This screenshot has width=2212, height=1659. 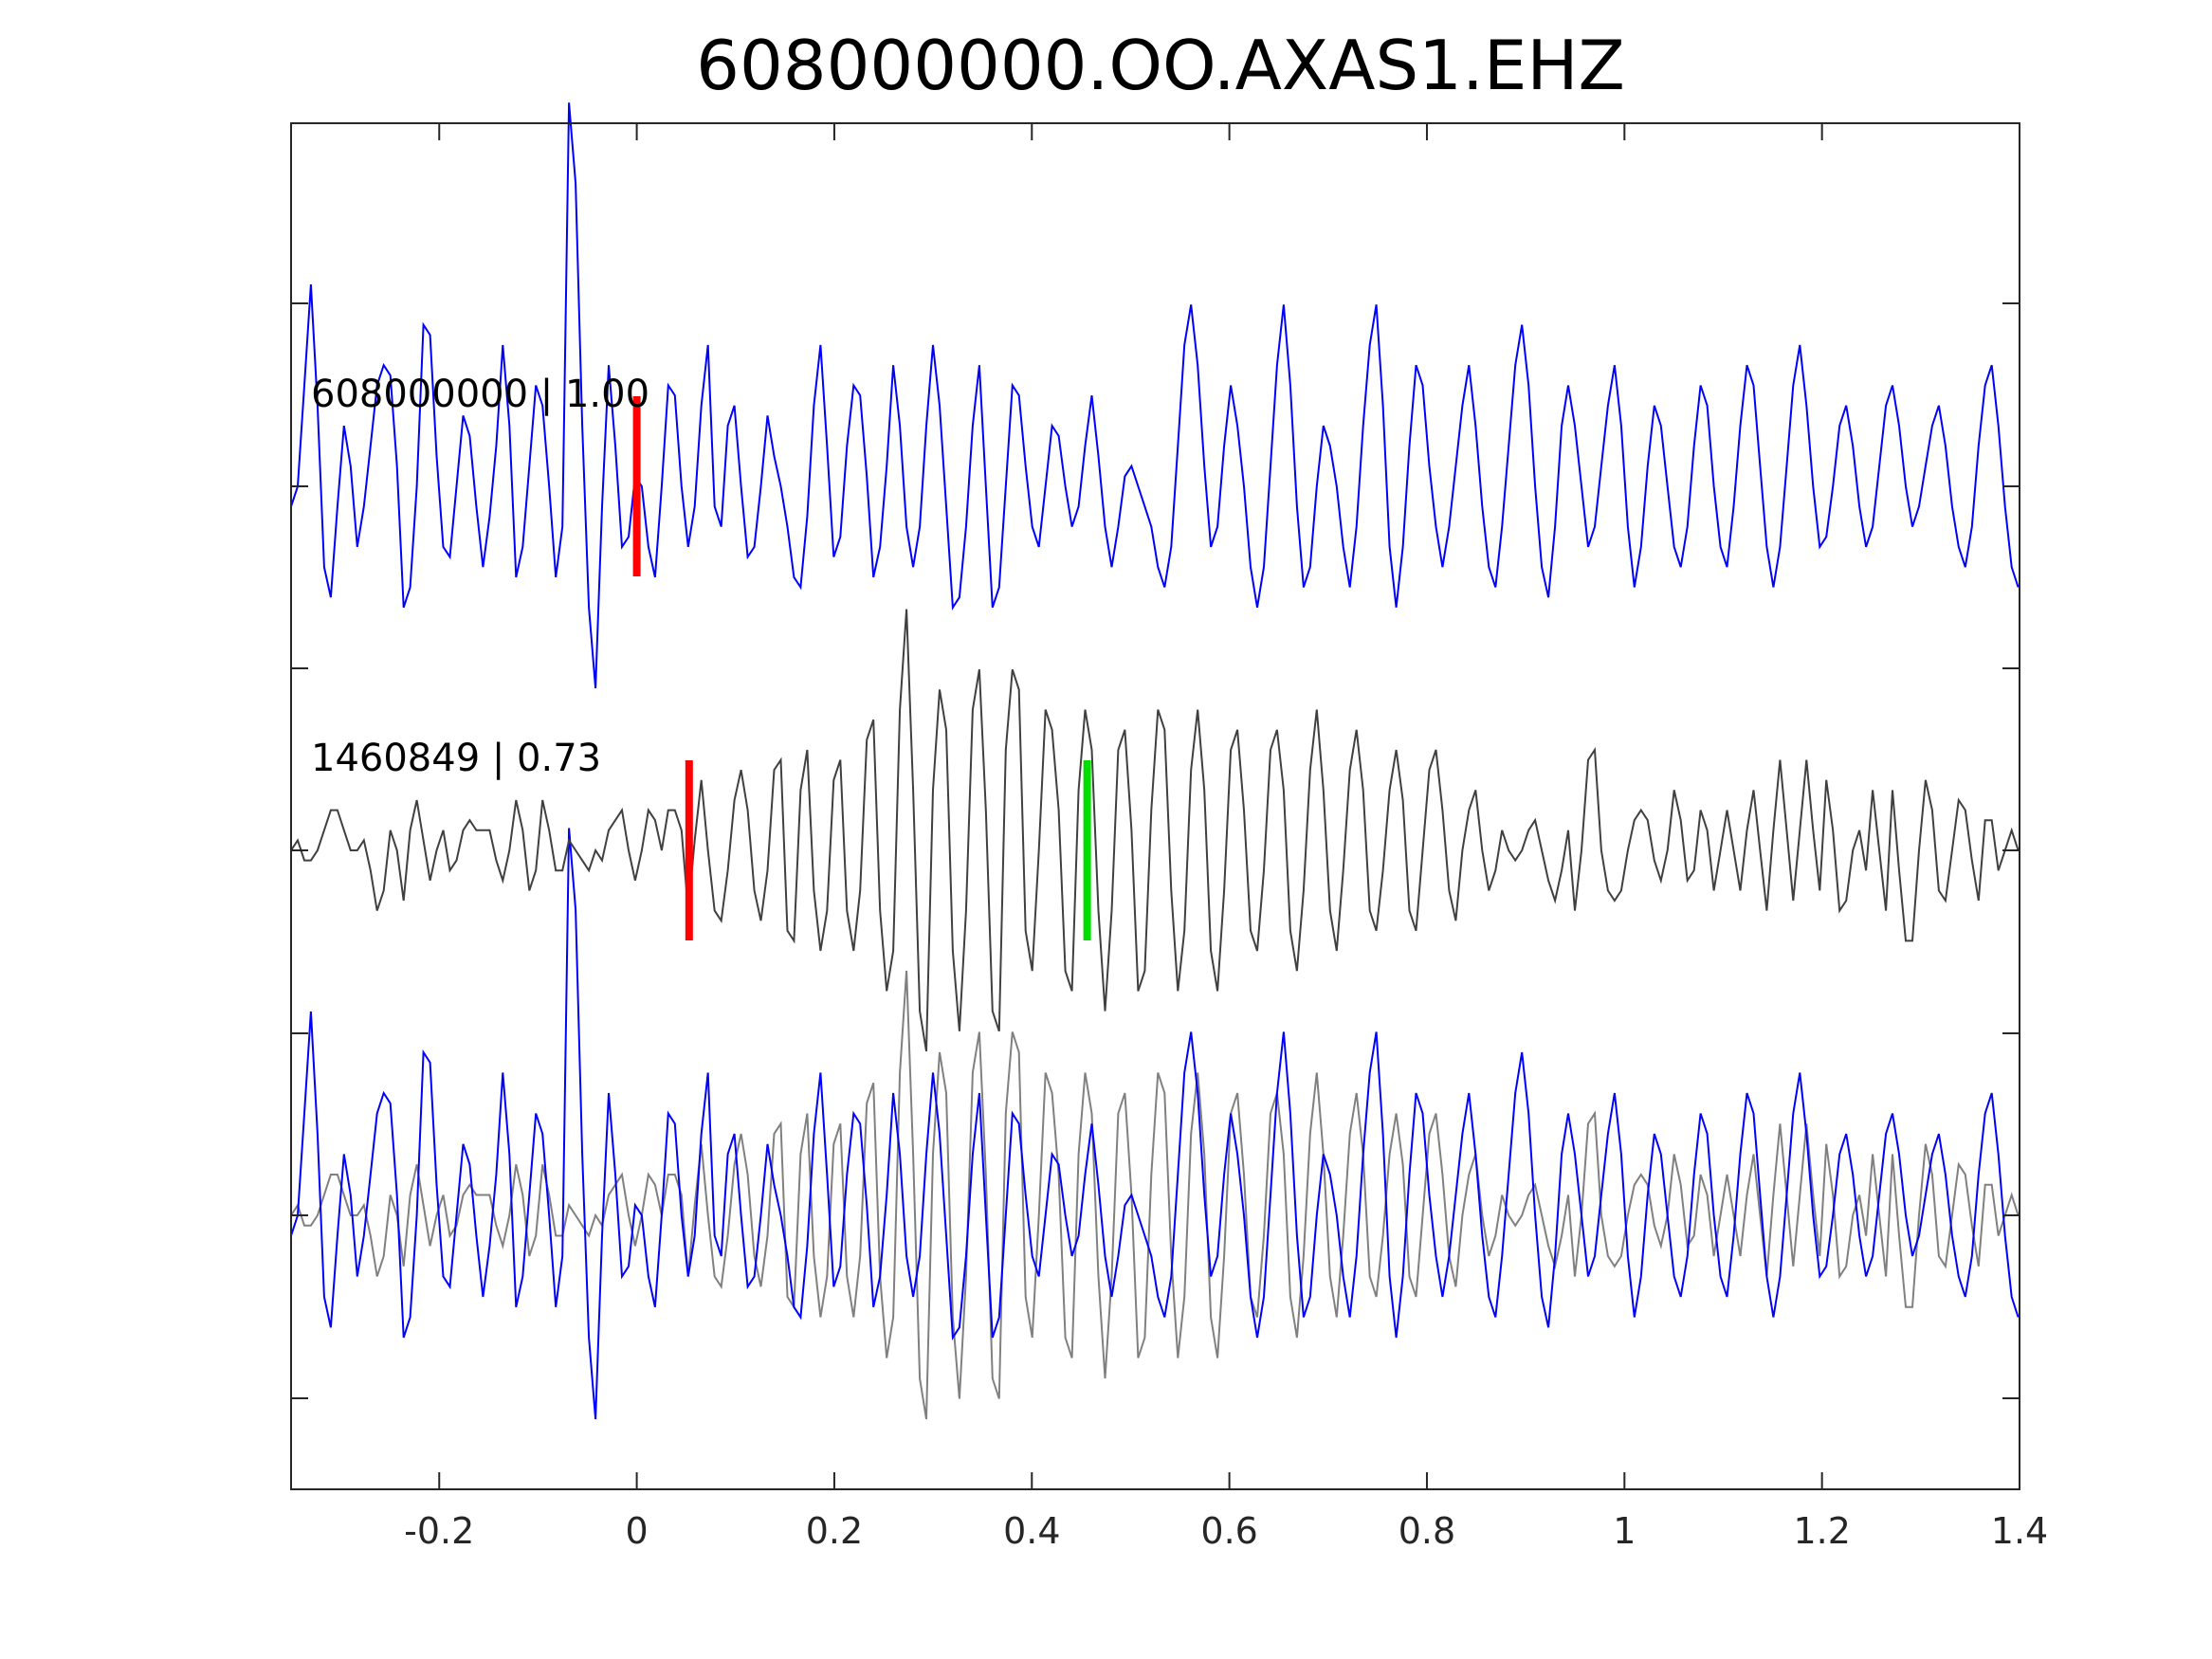 What do you see at coordinates (637, 1531) in the screenshot?
I see `x-tick-label: 0` at bounding box center [637, 1531].